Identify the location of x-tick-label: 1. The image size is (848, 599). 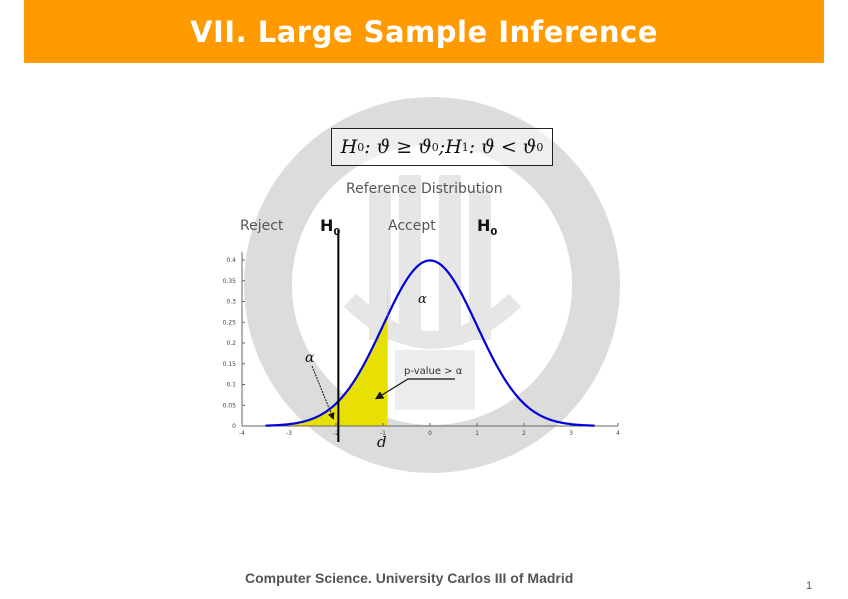
(477, 433).